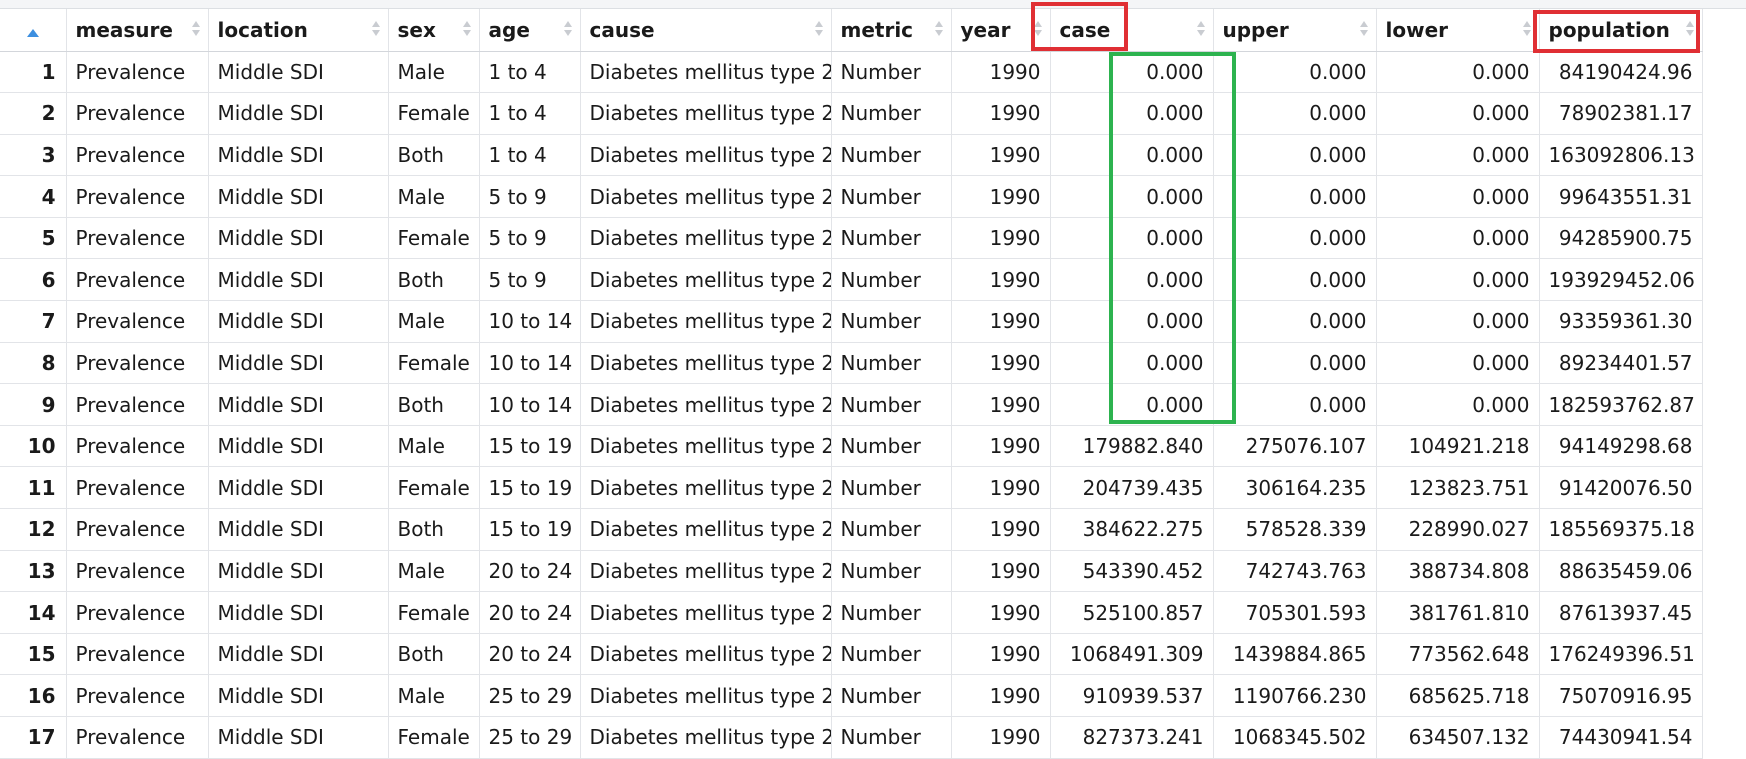 This screenshot has width=1746, height=759. What do you see at coordinates (530, 488) in the screenshot?
I see `cell-age: 15 to 19` at bounding box center [530, 488].